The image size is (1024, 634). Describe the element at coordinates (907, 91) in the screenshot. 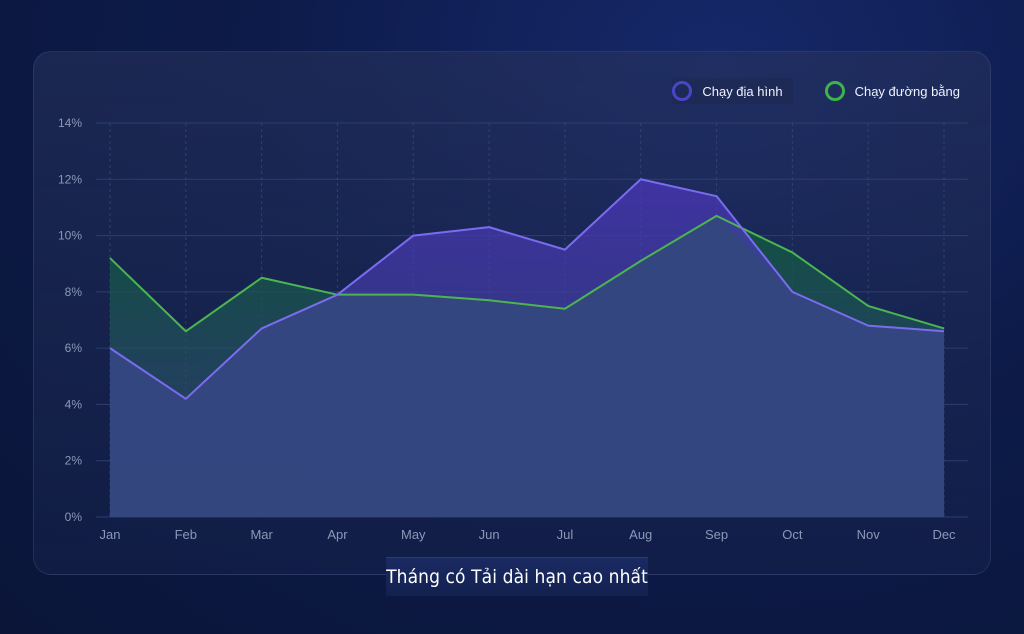

I see `legend-road-label: Chạy đường bằng` at that location.